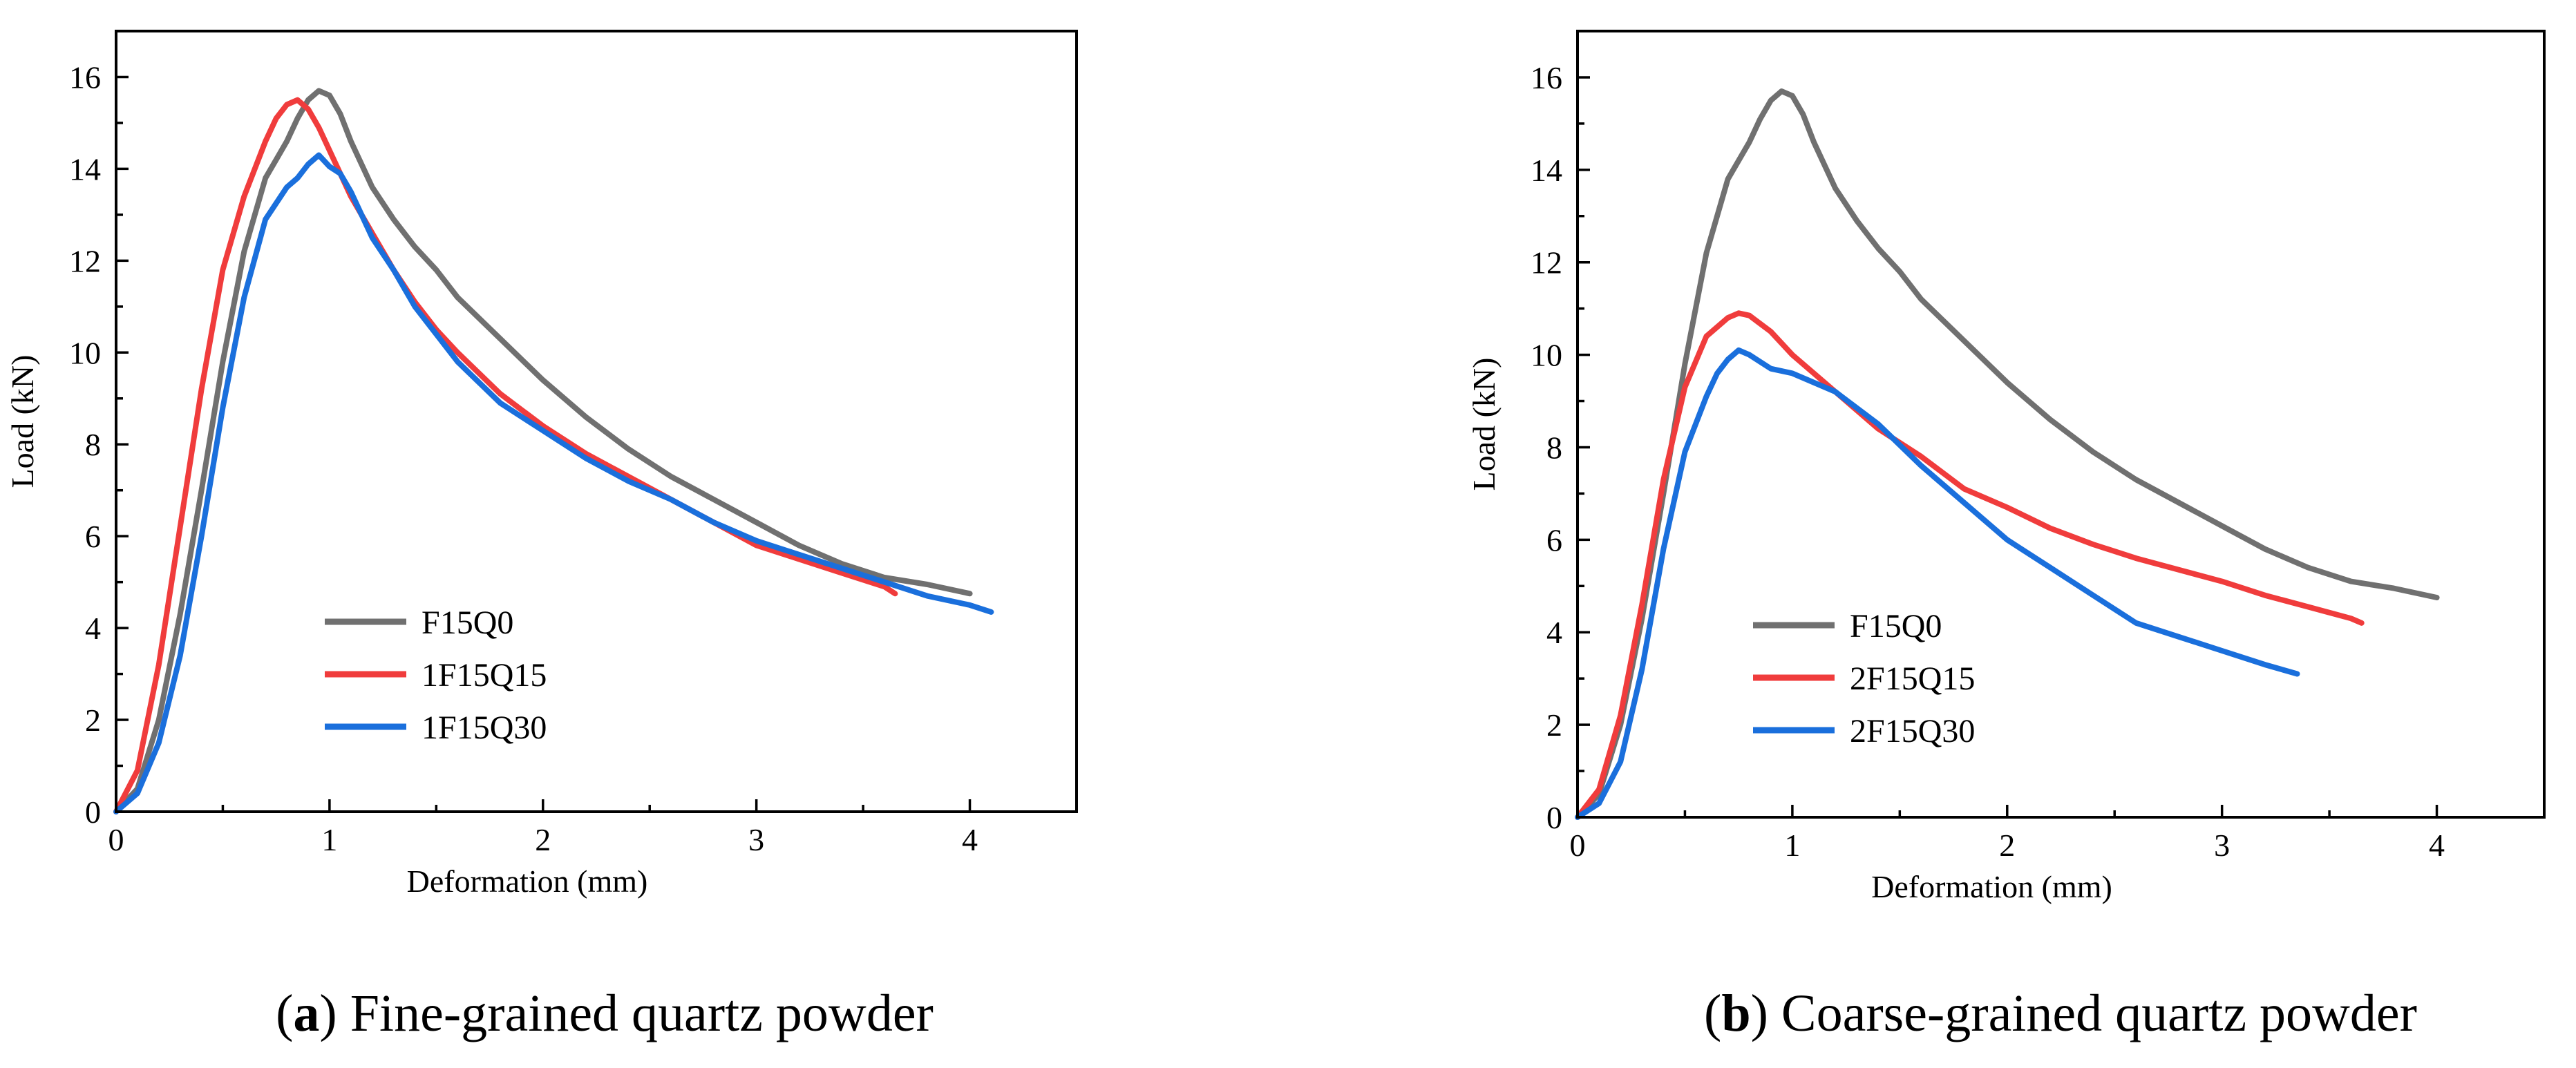  What do you see at coordinates (1912, 678) in the screenshot?
I see `legend-label: 2F15Q15` at bounding box center [1912, 678].